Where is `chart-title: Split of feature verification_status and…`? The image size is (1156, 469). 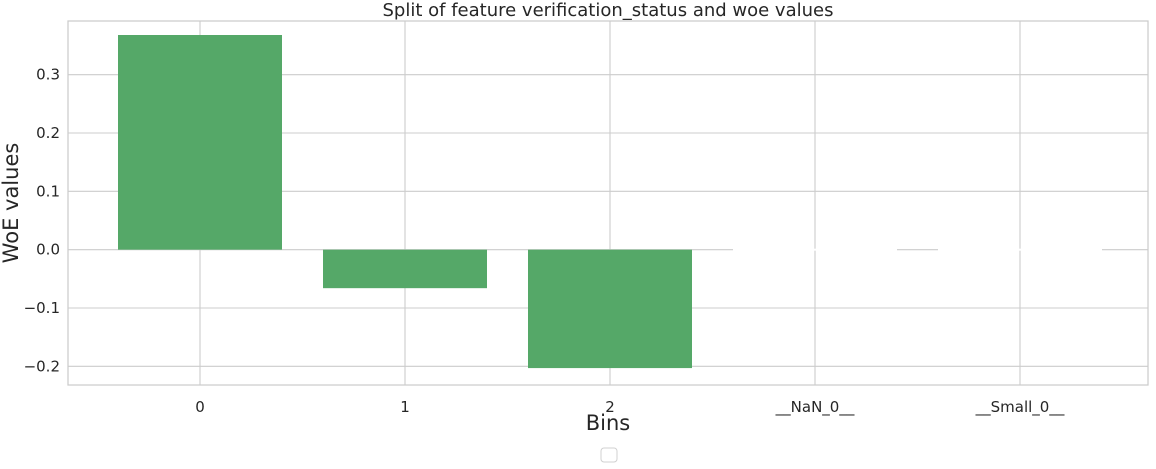
chart-title: Split of feature verification_status and… is located at coordinates (608, 10).